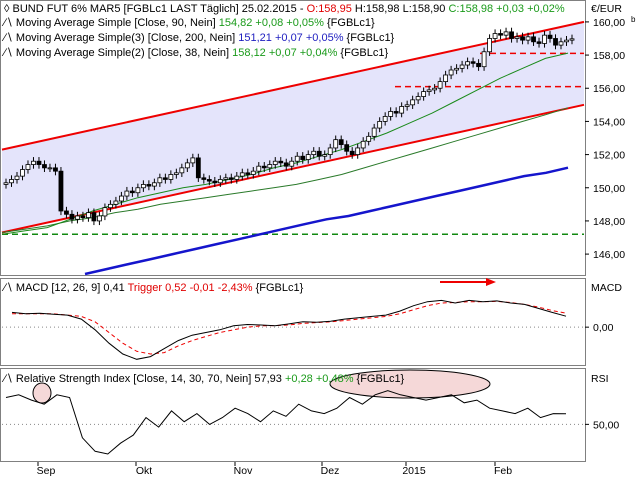 The image size is (640, 480). Describe the element at coordinates (503, 471) in the screenshot. I see `x-tick-label: Feb` at that location.